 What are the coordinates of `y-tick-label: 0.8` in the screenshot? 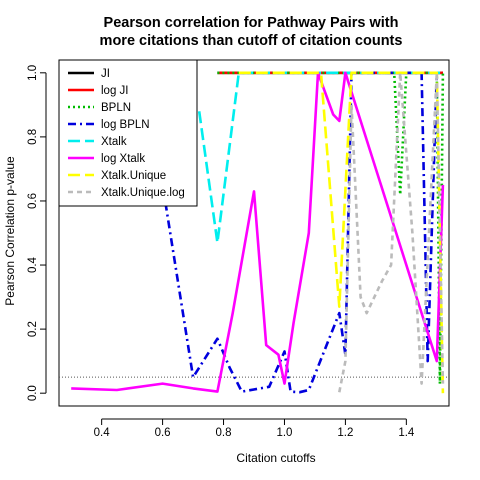 It's located at (33, 137).